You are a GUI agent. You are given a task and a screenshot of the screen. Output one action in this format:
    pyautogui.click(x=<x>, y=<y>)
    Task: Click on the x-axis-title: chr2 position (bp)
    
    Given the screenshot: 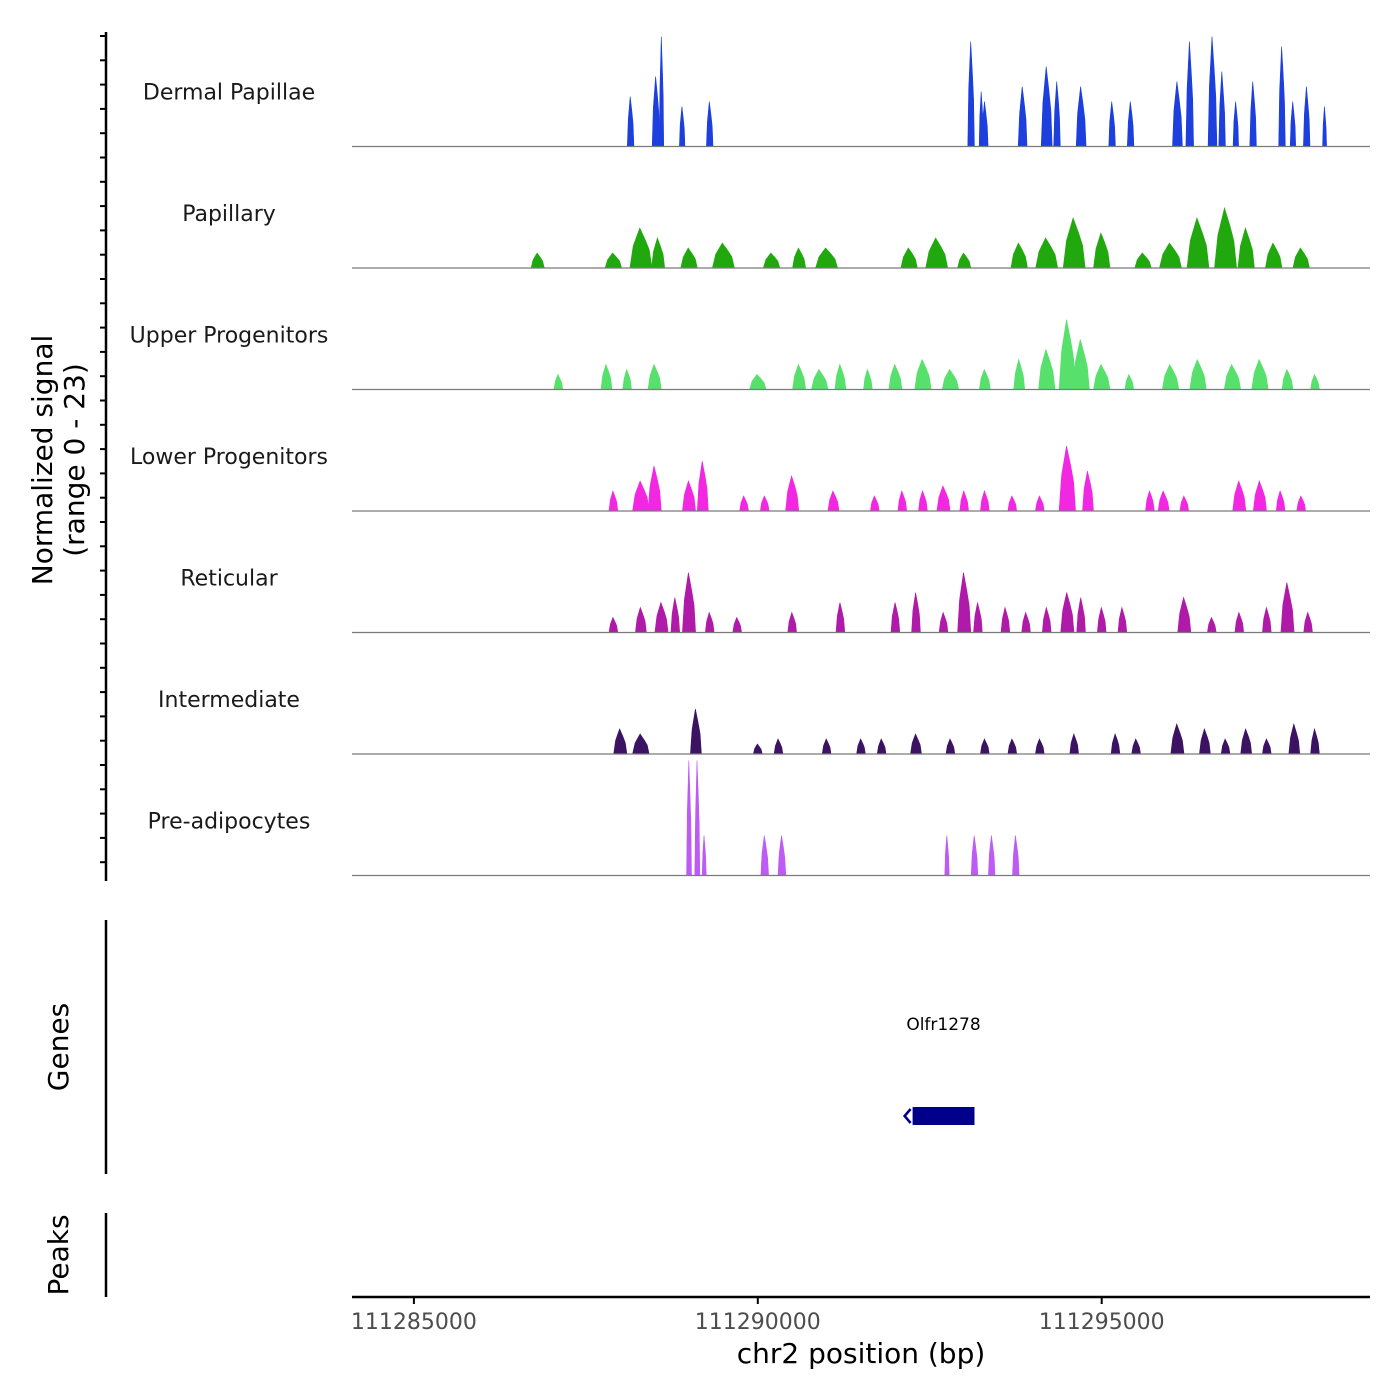 What is the action you would take?
    pyautogui.click(x=861, y=1353)
    